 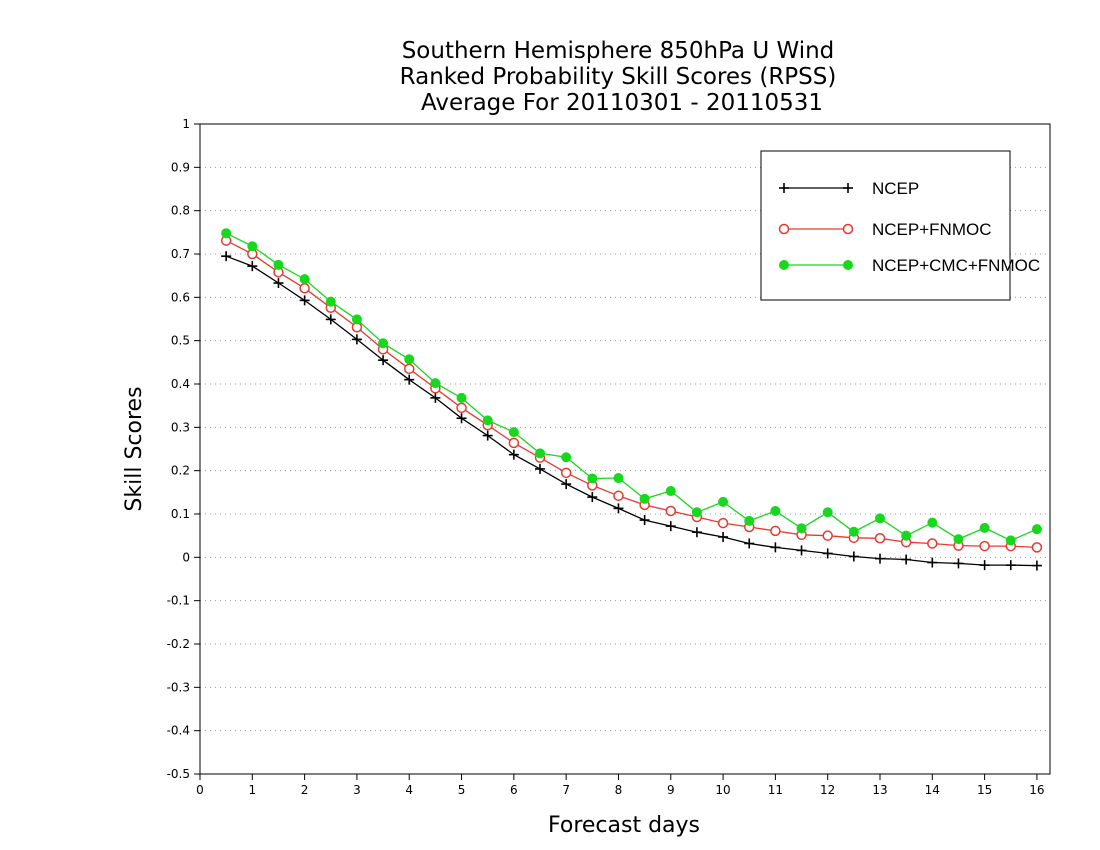 What do you see at coordinates (931, 229) in the screenshot?
I see `legend-label: NCEP+FNMOC` at bounding box center [931, 229].